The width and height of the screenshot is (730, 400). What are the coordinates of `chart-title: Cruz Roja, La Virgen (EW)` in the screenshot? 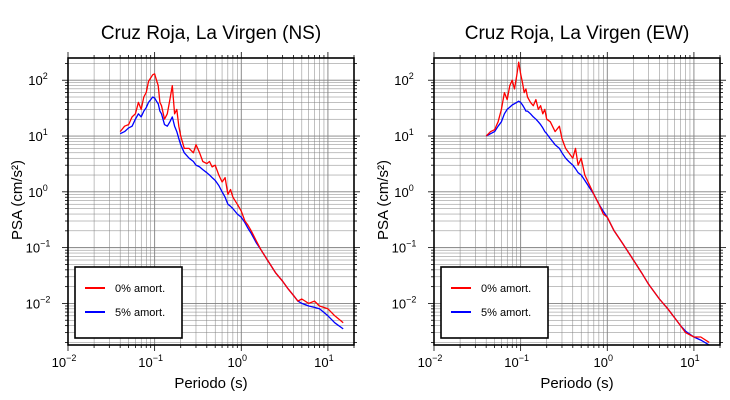 It's located at (577, 33).